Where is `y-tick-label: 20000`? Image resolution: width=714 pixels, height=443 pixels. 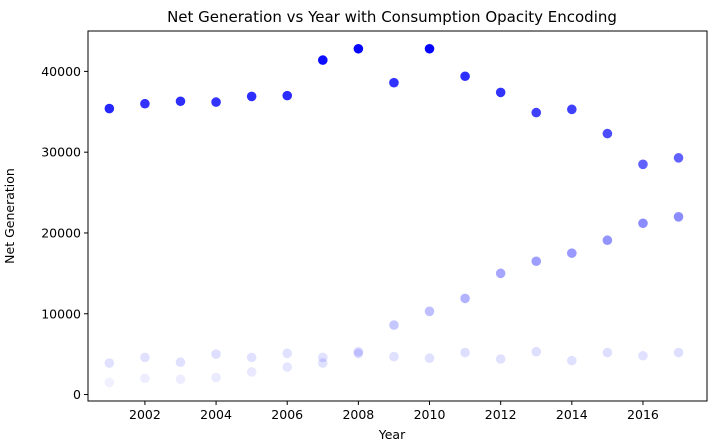 y-tick-label: 20000 is located at coordinates (61, 232).